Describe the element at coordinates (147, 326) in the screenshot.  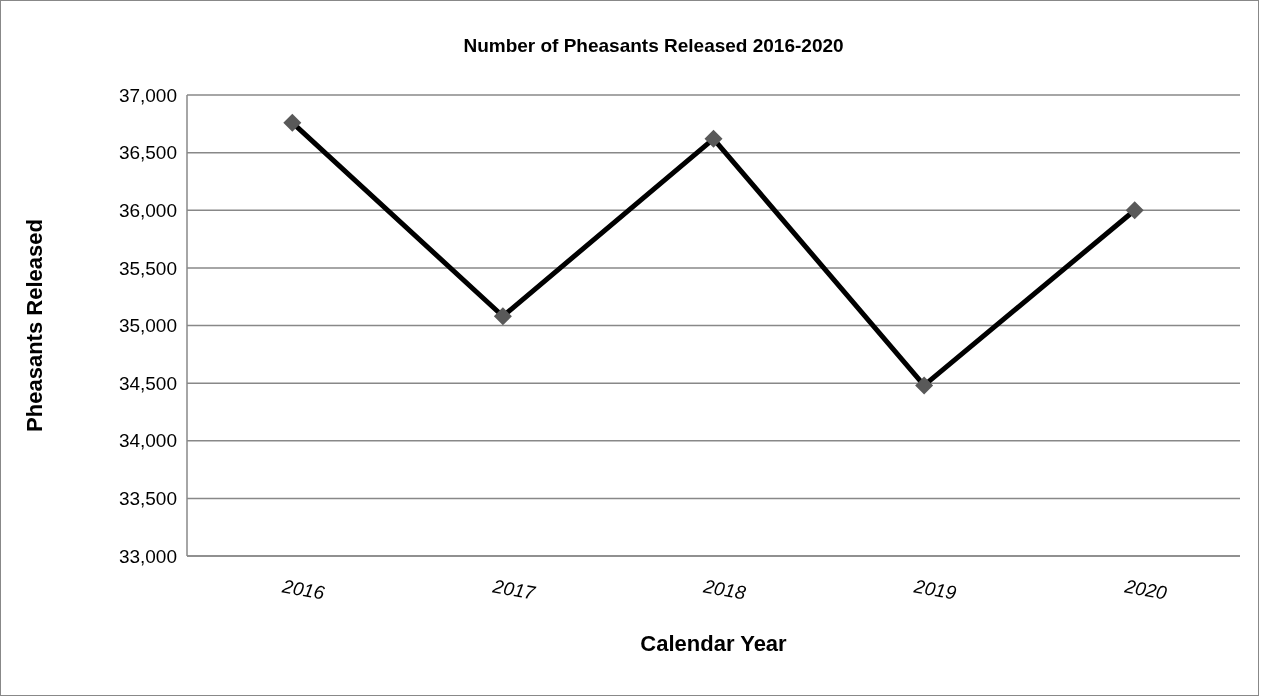
I see `y-tick-label: 35,000` at that location.